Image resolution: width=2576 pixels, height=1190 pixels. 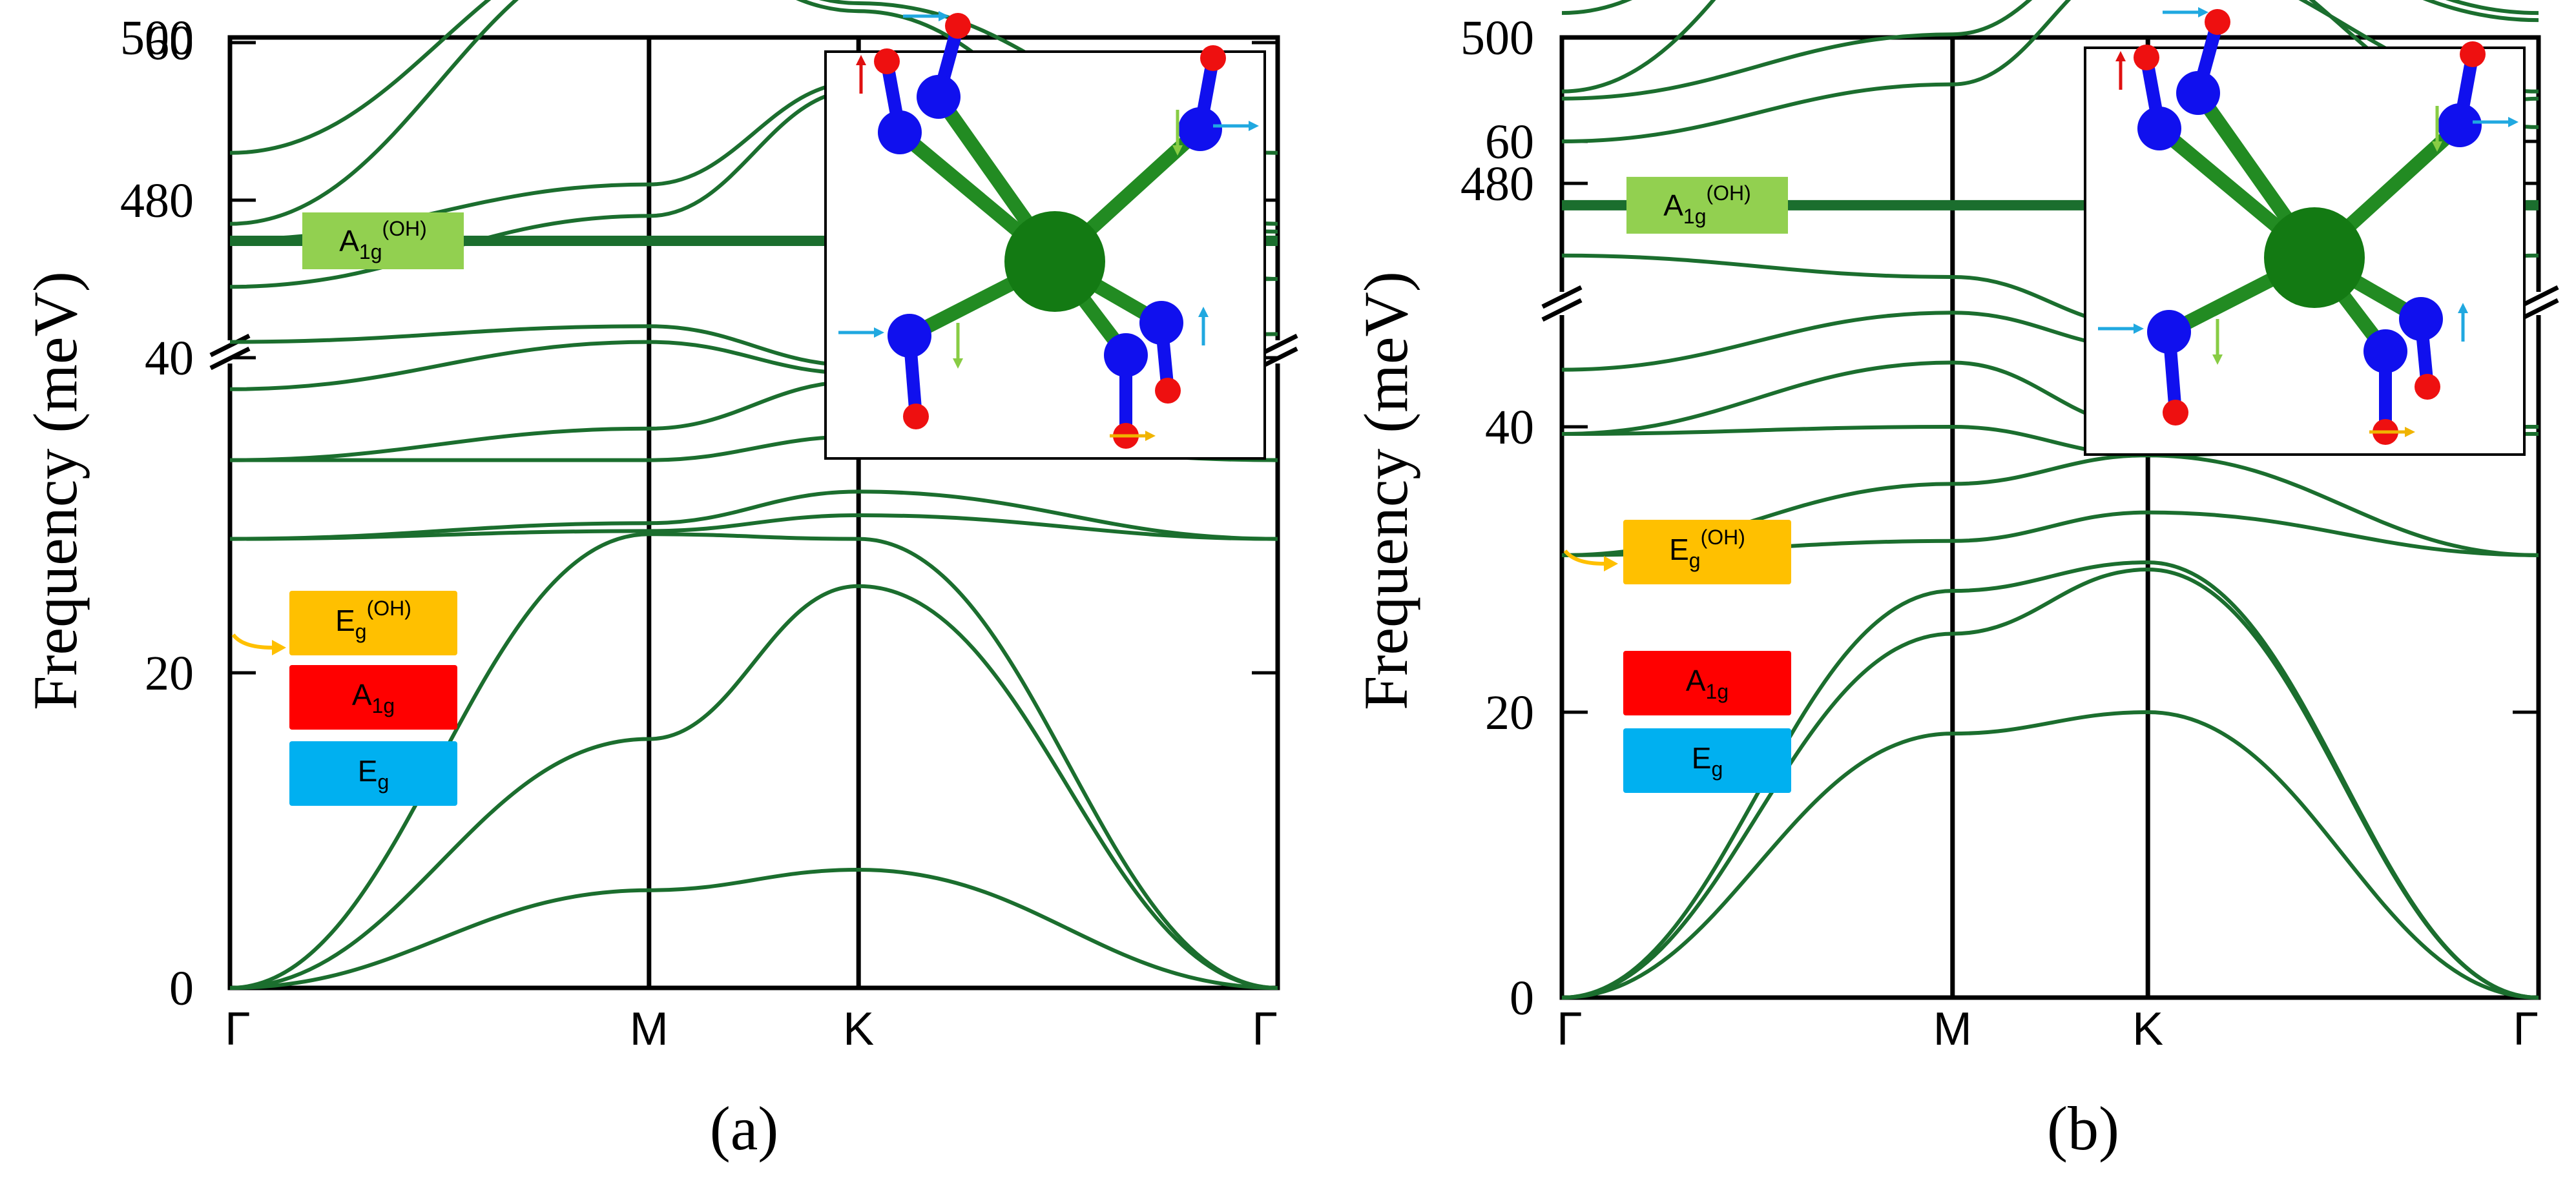 I want to click on panel-label: (b), so click(x=2083, y=1128).